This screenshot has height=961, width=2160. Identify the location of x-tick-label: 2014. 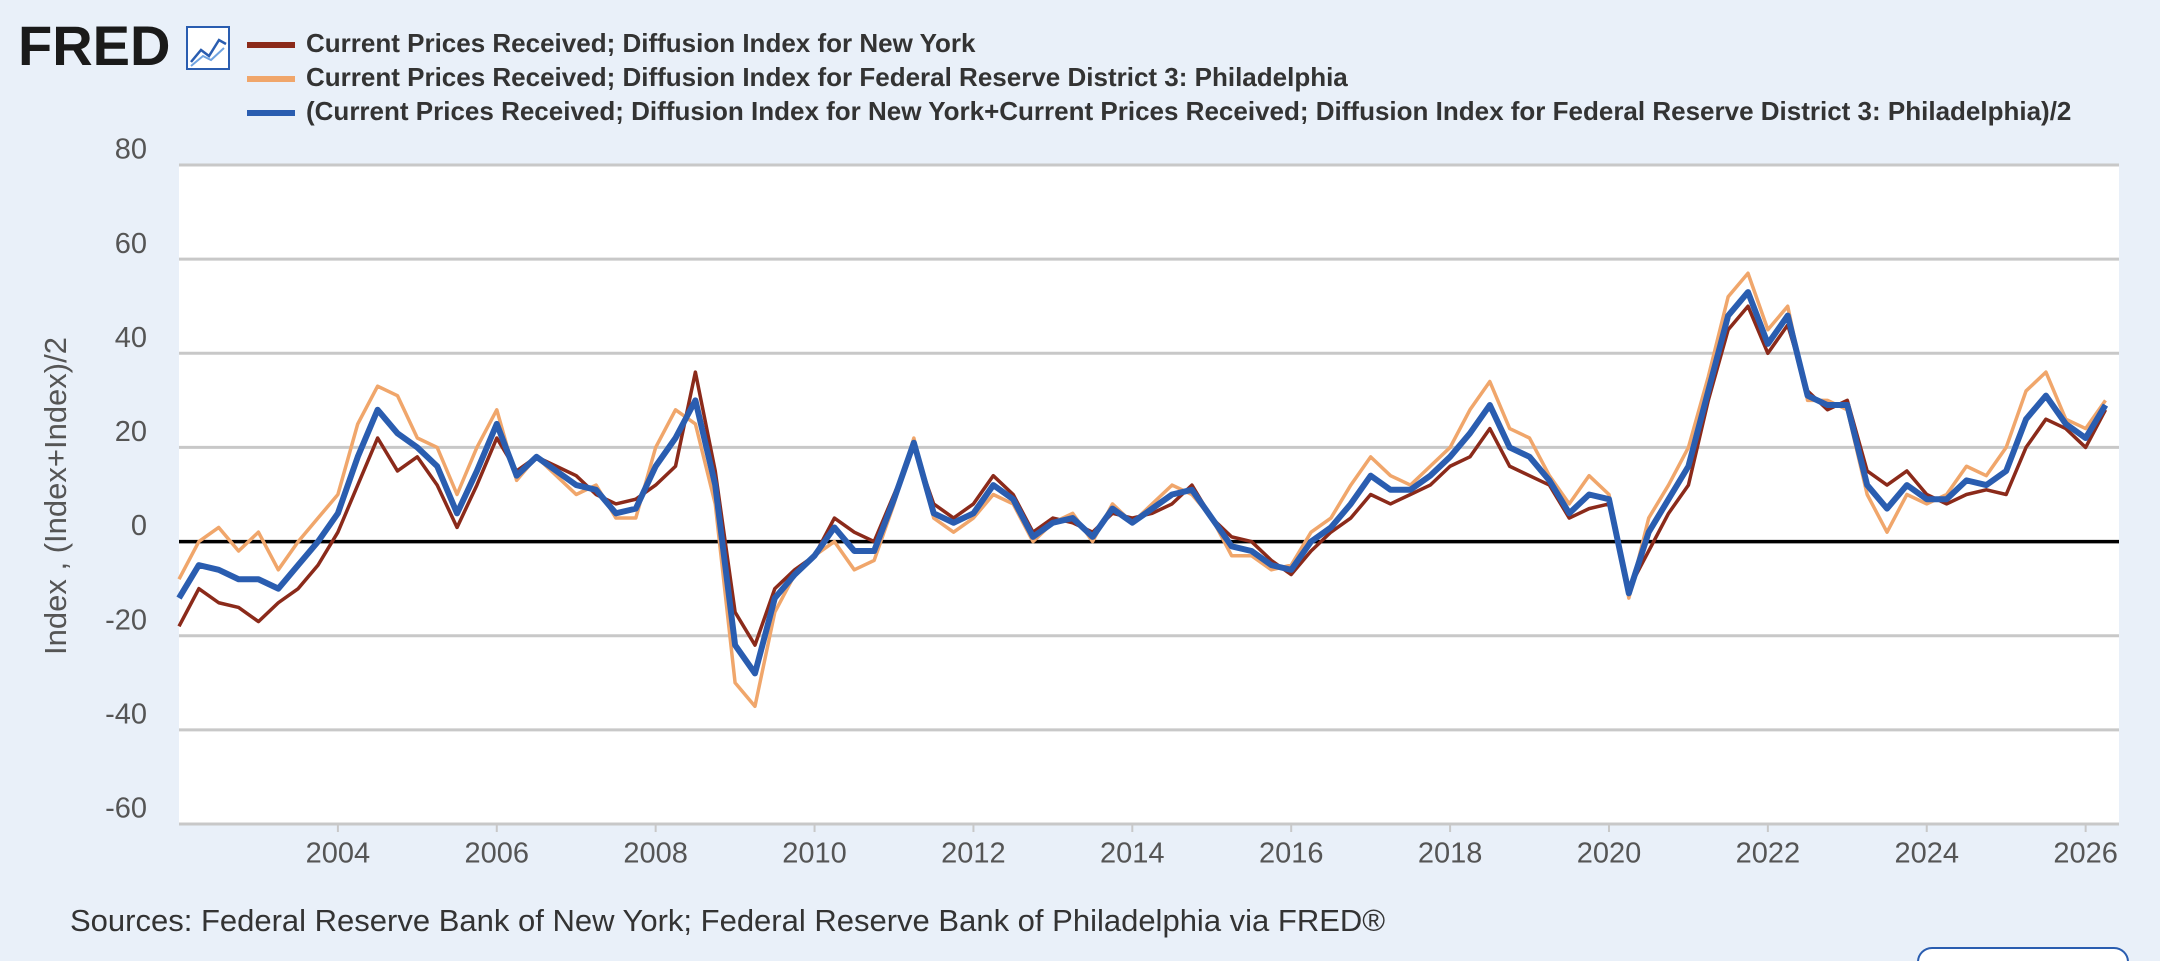
(1132, 854).